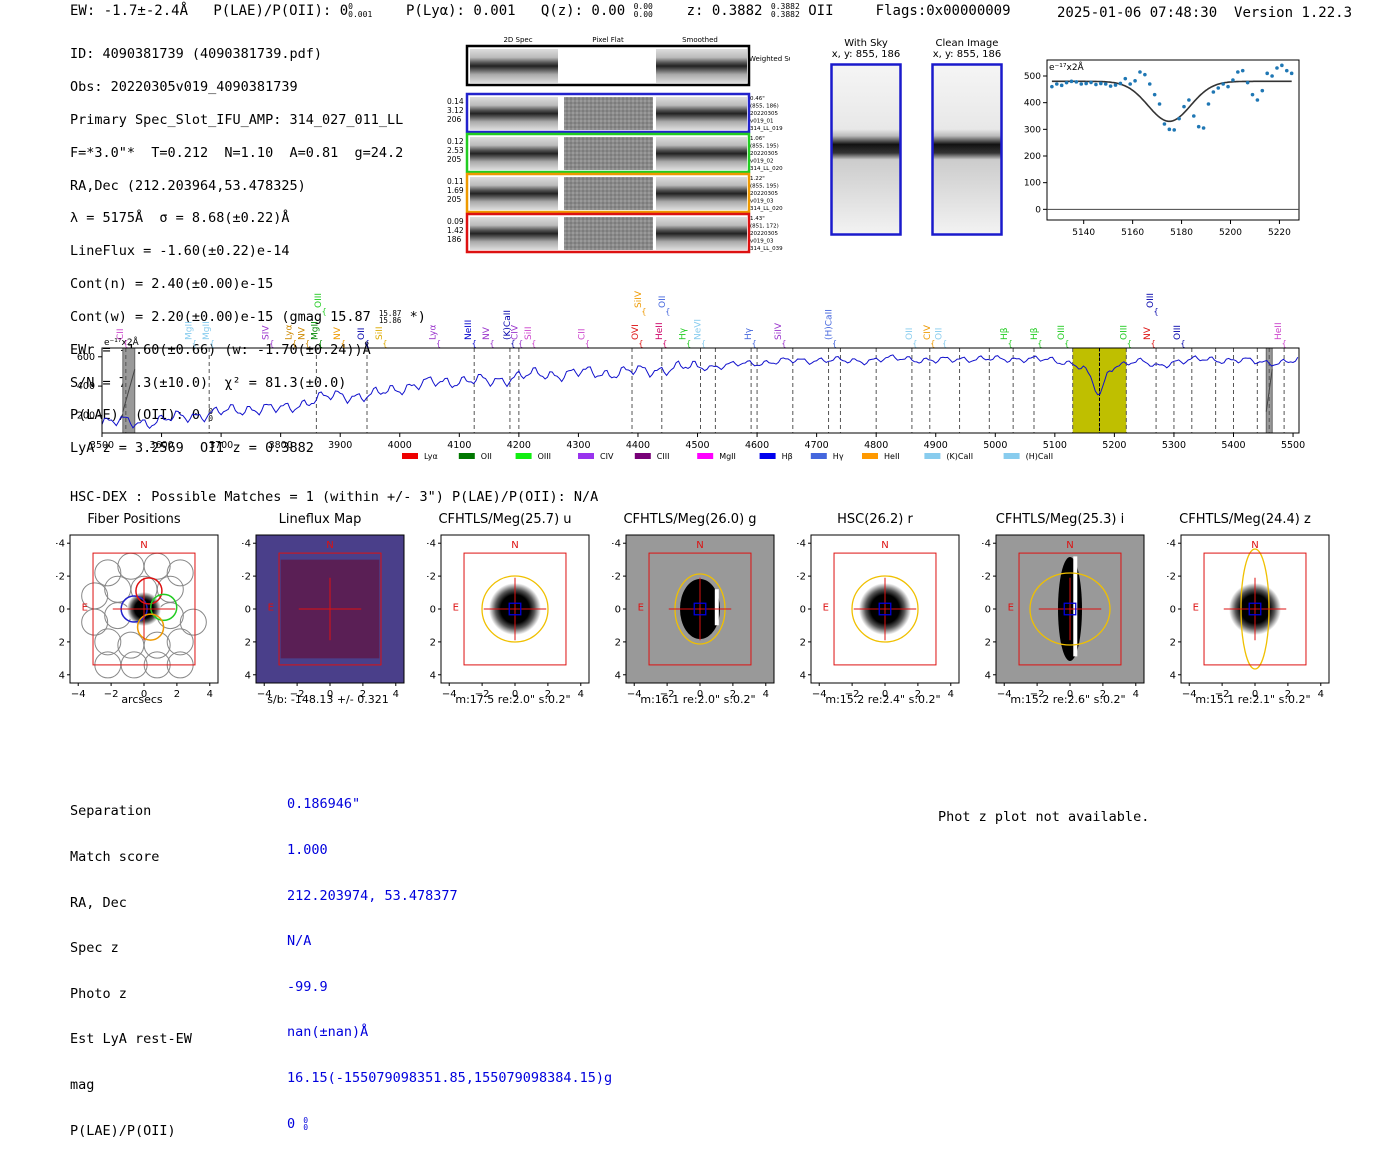  I want to click on spec2d-row-right-label: v019_02, so click(762, 162).